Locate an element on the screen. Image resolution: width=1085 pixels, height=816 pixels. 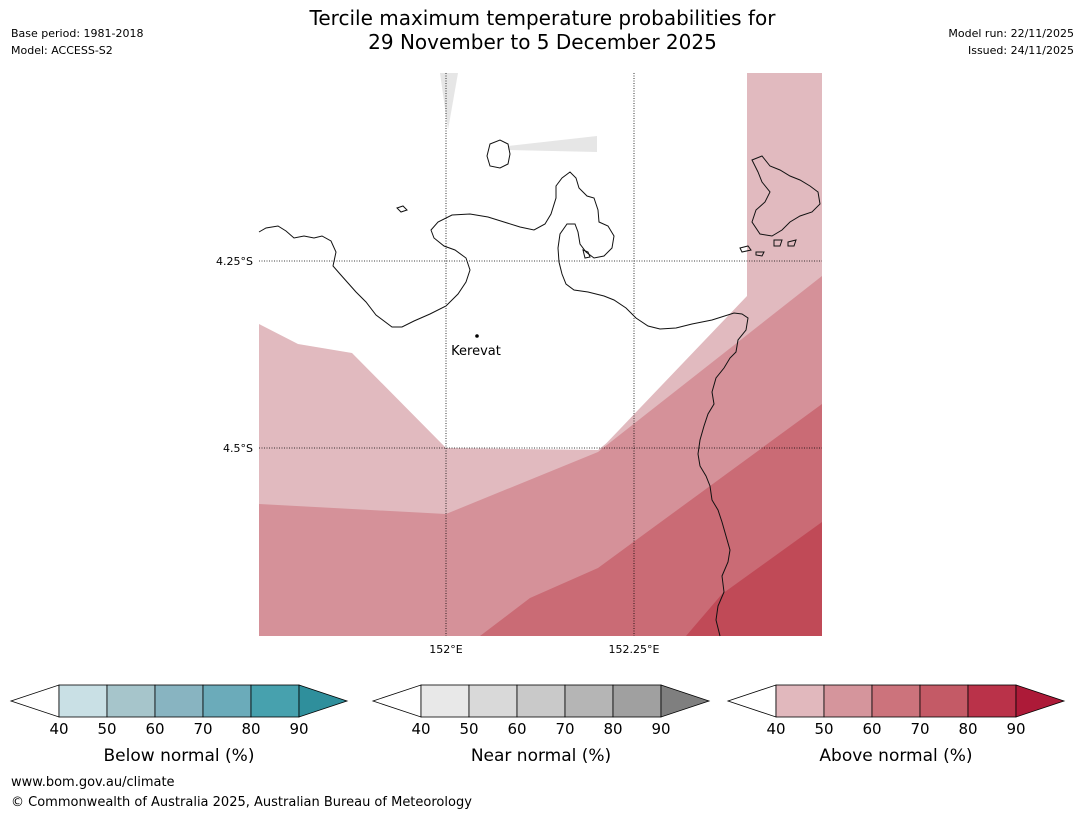
model-name: Model: ACCESS-S2 is located at coordinates (62, 50).